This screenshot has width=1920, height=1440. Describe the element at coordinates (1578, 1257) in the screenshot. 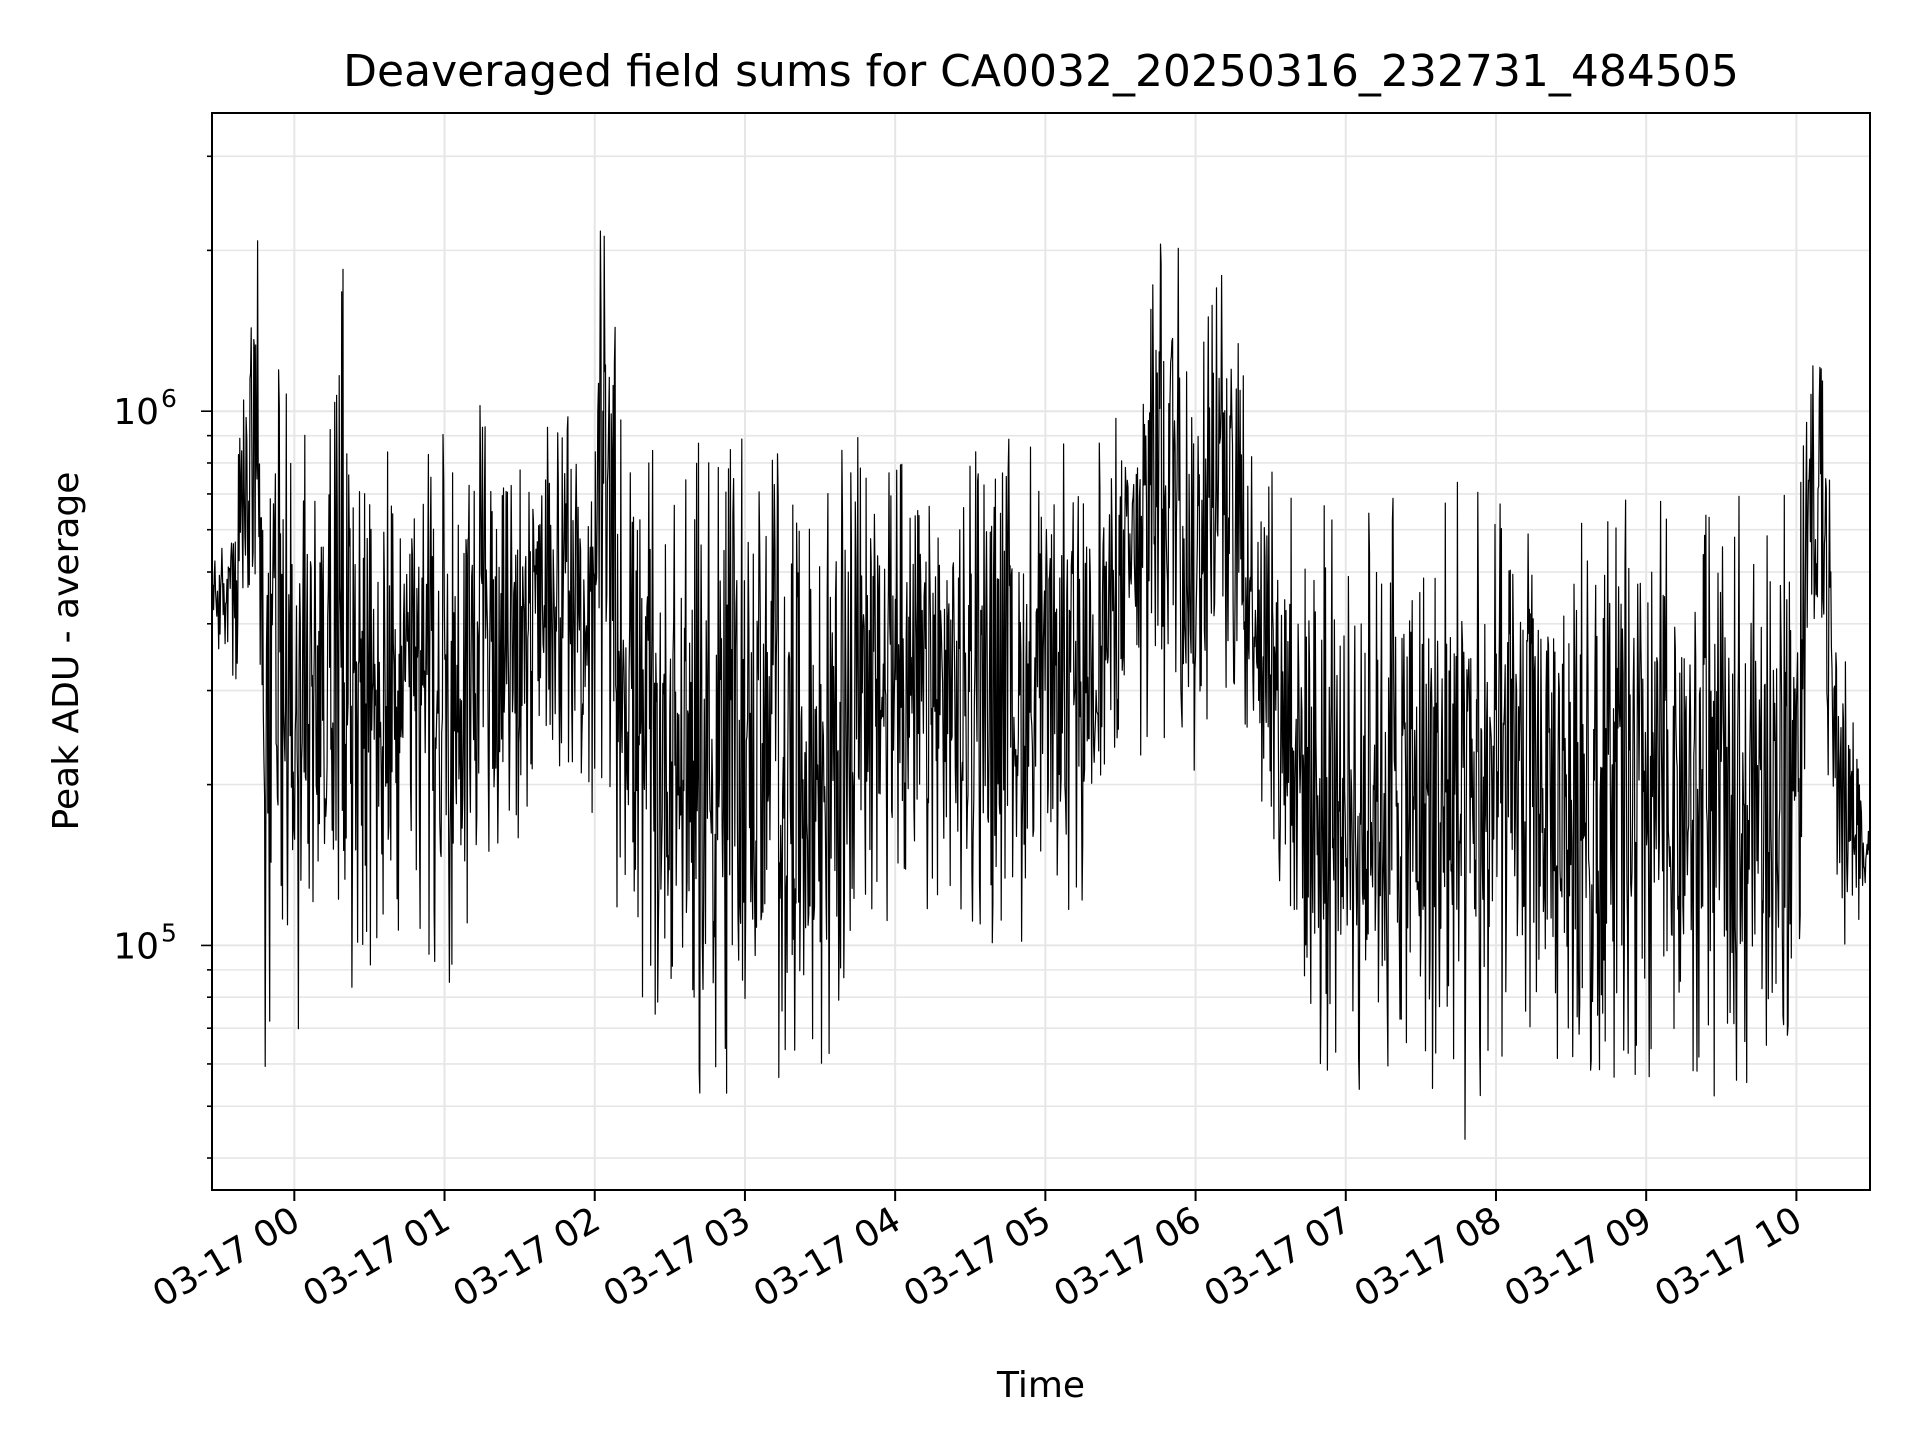

I see `x-tick-label: 03-17 09` at that location.